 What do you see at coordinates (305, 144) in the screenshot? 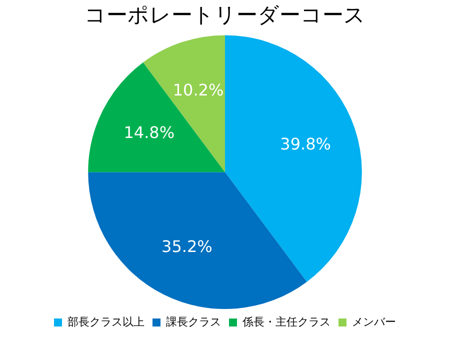
I see `data-label: 39.8%` at bounding box center [305, 144].